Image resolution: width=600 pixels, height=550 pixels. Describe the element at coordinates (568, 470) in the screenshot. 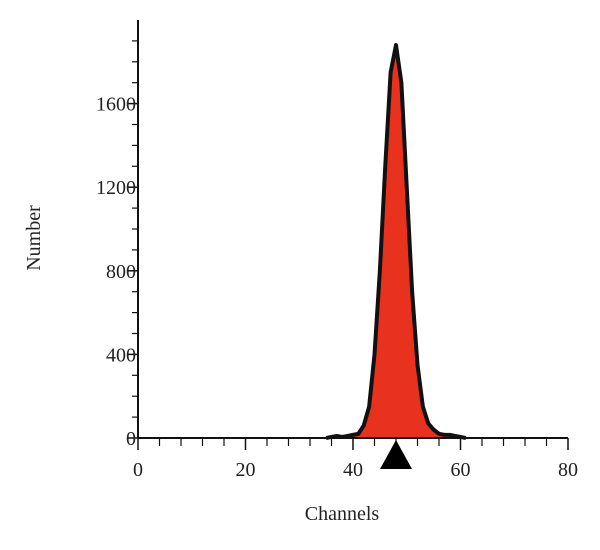

I see `x-tick-label: 80` at that location.